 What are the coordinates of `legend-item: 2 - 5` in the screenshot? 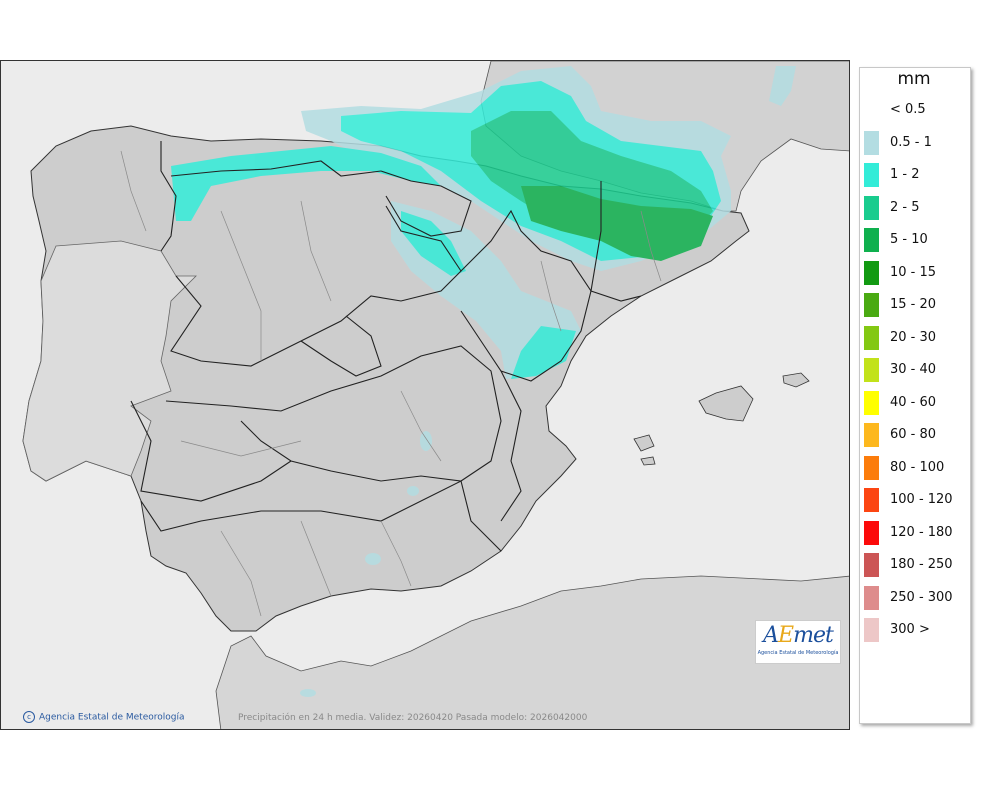 It's located at (916, 207).